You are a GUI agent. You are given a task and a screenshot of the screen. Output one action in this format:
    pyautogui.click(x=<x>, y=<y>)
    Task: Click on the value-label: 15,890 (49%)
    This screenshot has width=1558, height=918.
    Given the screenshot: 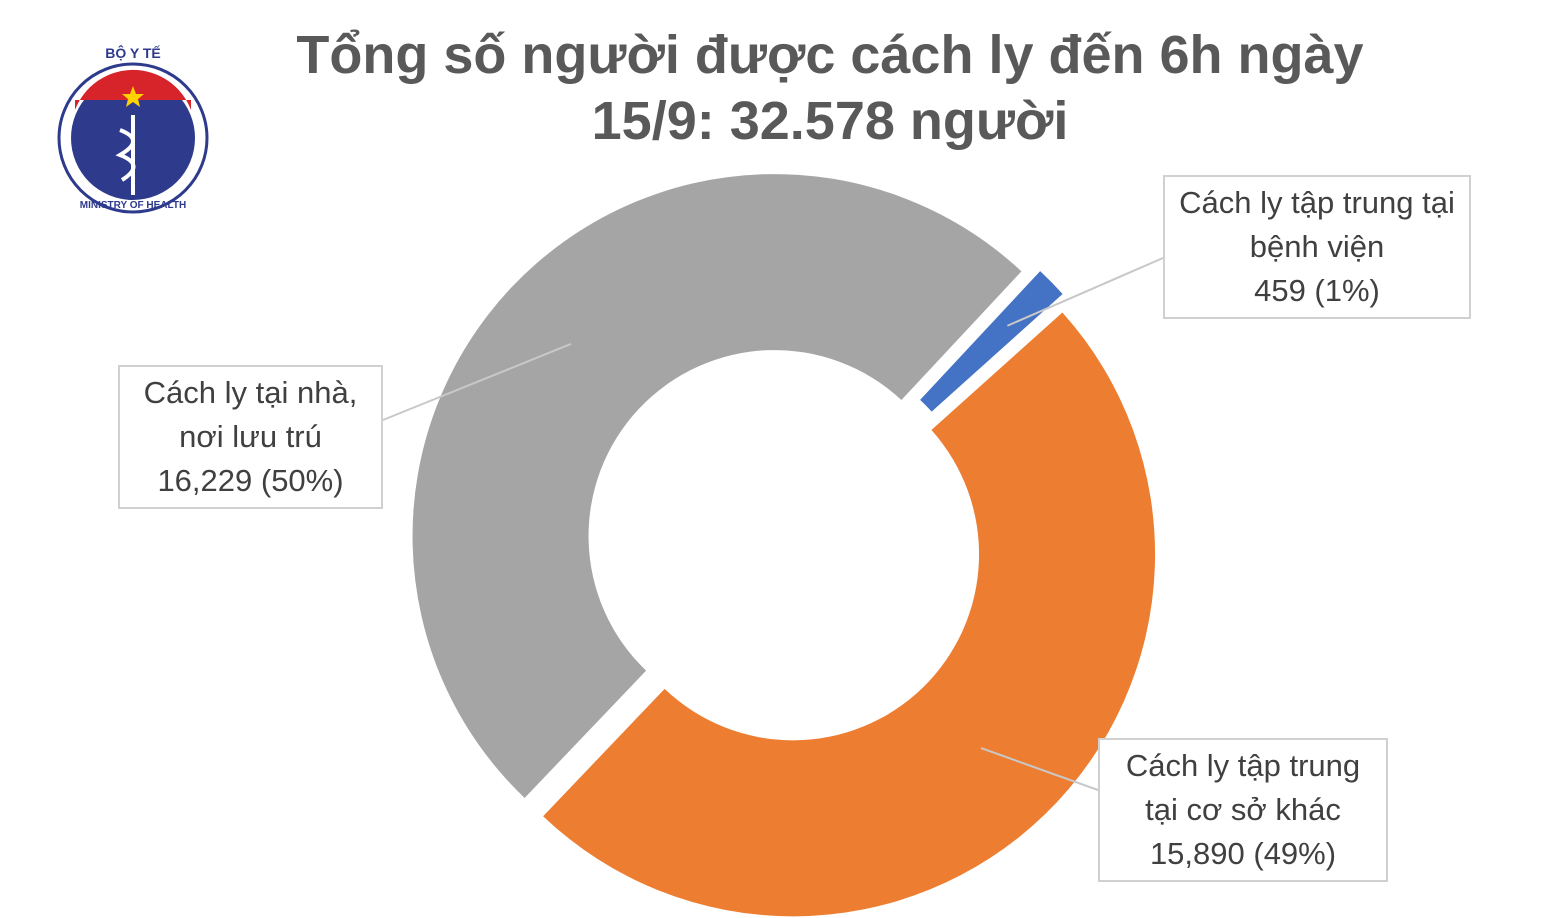 What is the action you would take?
    pyautogui.click(x=1243, y=853)
    